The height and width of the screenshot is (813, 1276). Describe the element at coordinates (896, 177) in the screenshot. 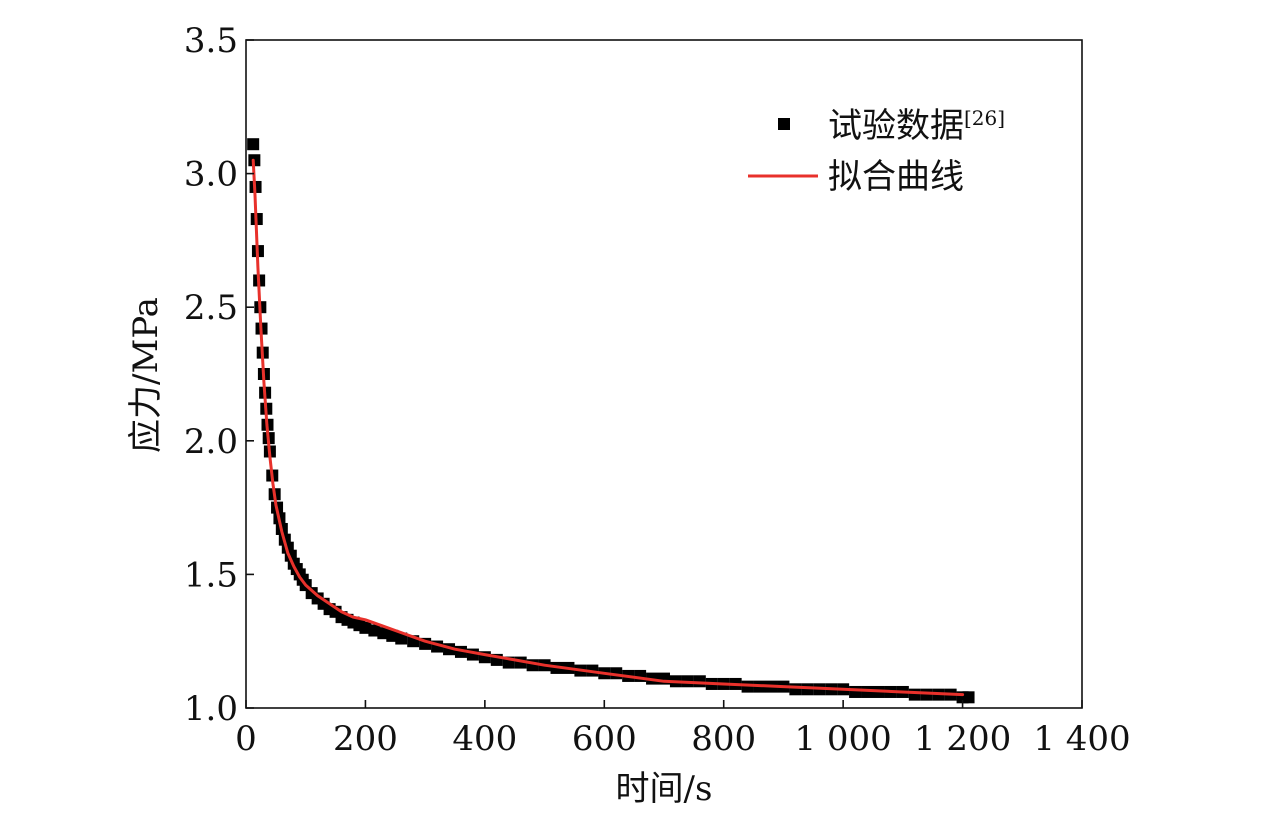

I see `legend-label-fit: 拟合曲线` at that location.